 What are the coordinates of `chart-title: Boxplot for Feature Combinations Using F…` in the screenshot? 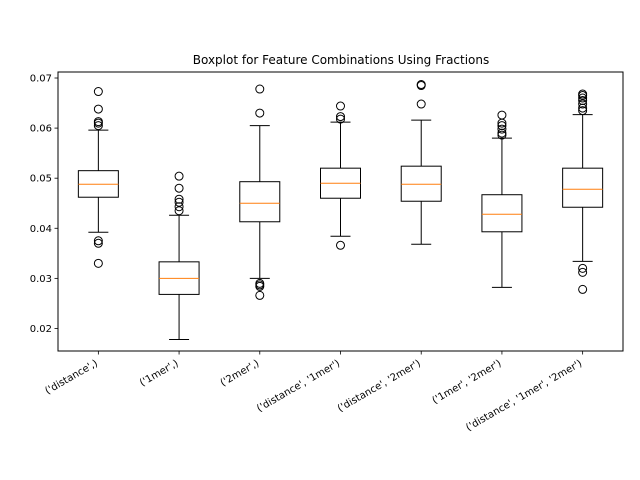 It's located at (341, 60).